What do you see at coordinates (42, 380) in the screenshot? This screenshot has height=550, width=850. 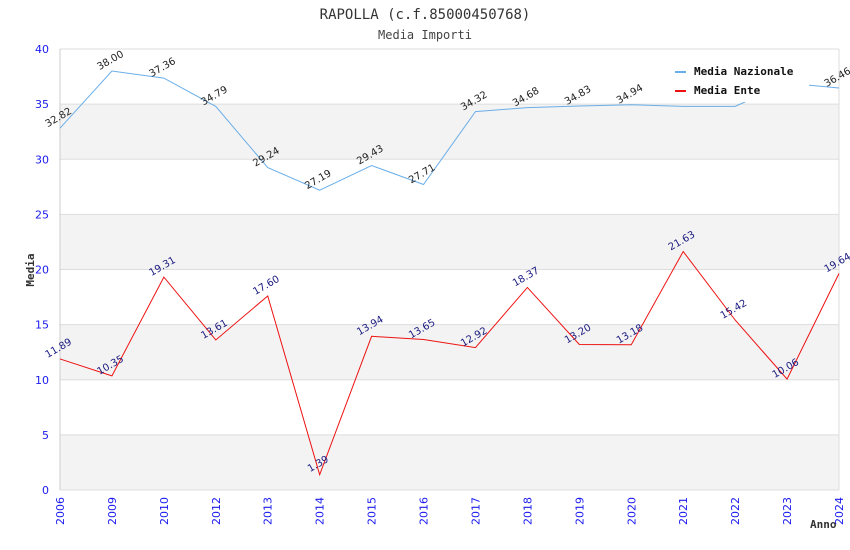 I see `y-tick-label: 10` at bounding box center [42, 380].